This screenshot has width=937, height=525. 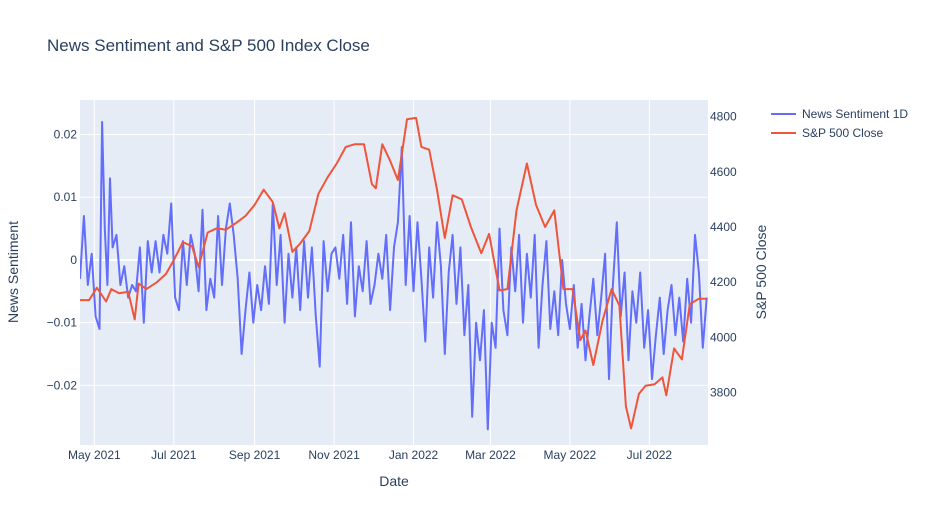 What do you see at coordinates (174, 455) in the screenshot?
I see `x-tick-label: Jul 2021` at bounding box center [174, 455].